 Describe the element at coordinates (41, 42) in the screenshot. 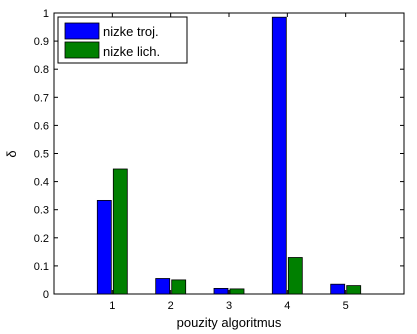

I see `y-tick-label: 0.9` at that location.